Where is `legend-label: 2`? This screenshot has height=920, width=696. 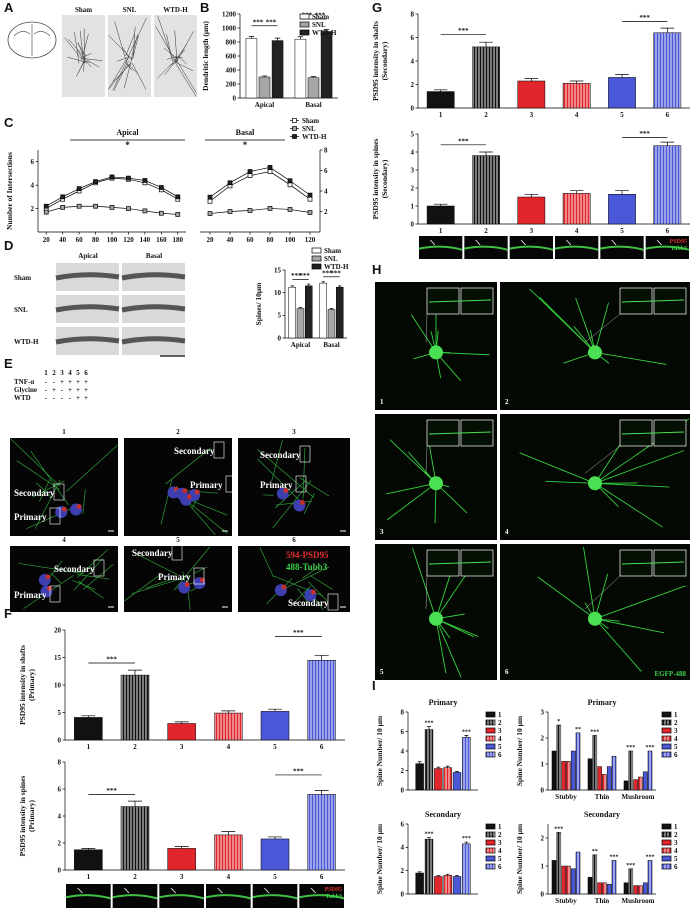
legend-label: 2 is located at coordinates (676, 723).